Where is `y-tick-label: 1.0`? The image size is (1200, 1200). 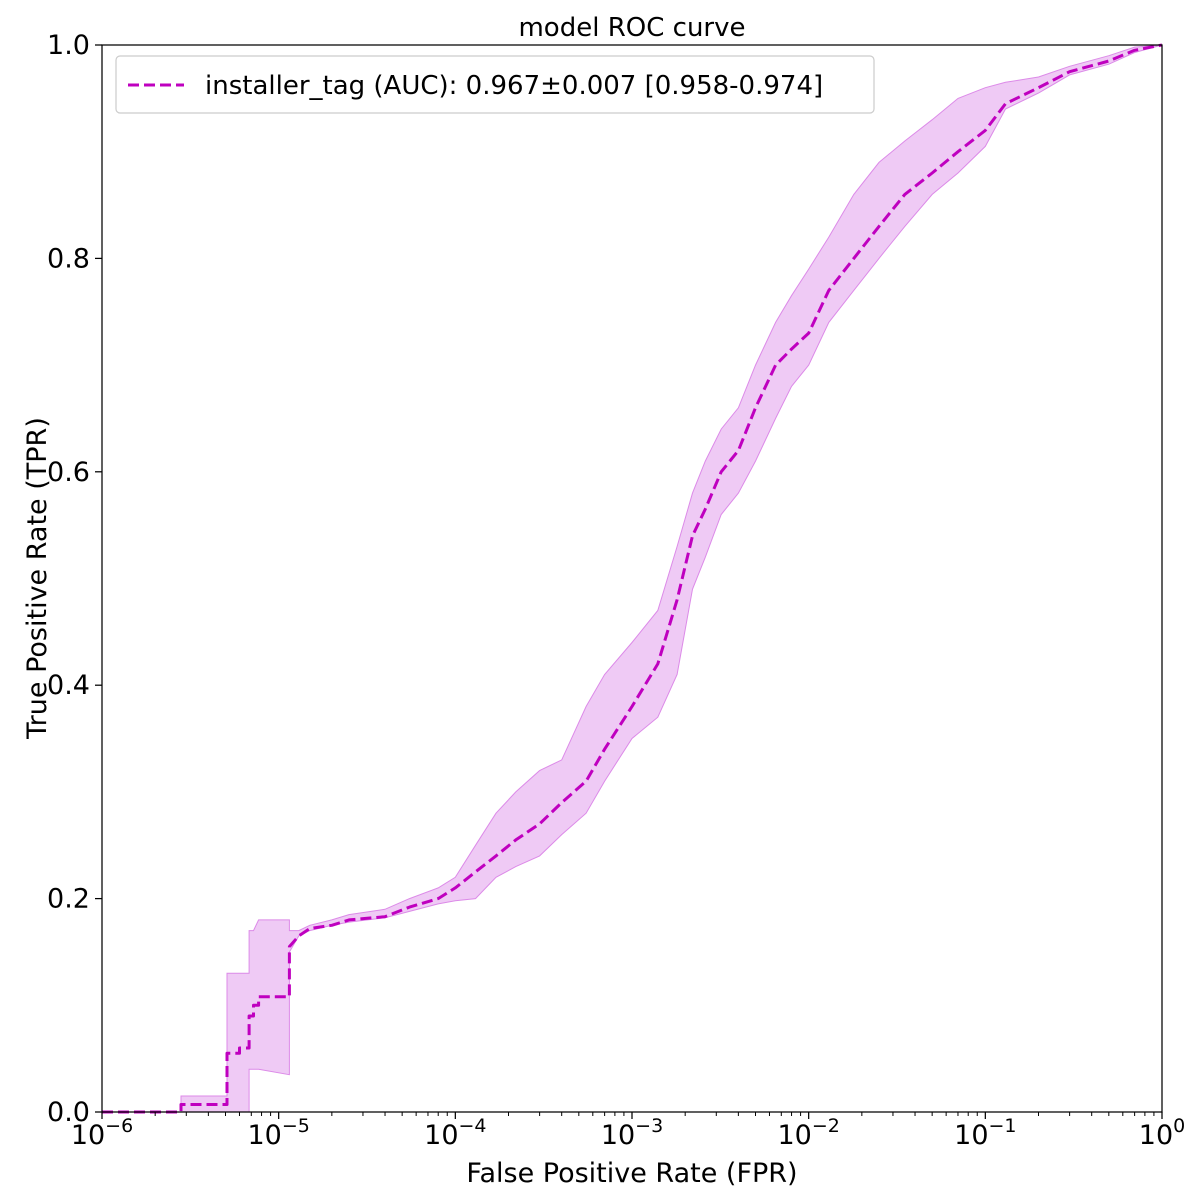
y-tick-label: 1.0 is located at coordinates (68, 45).